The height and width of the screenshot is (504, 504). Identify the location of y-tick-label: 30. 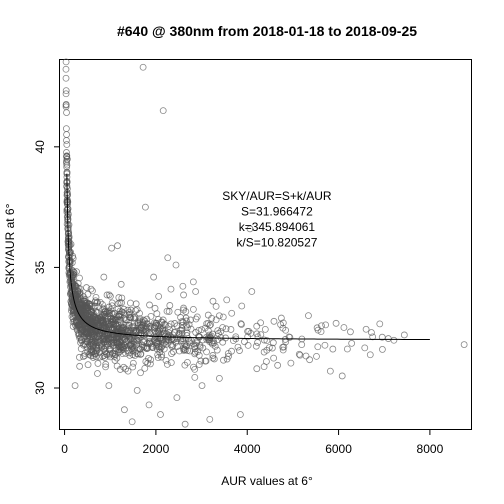
(40, 388).